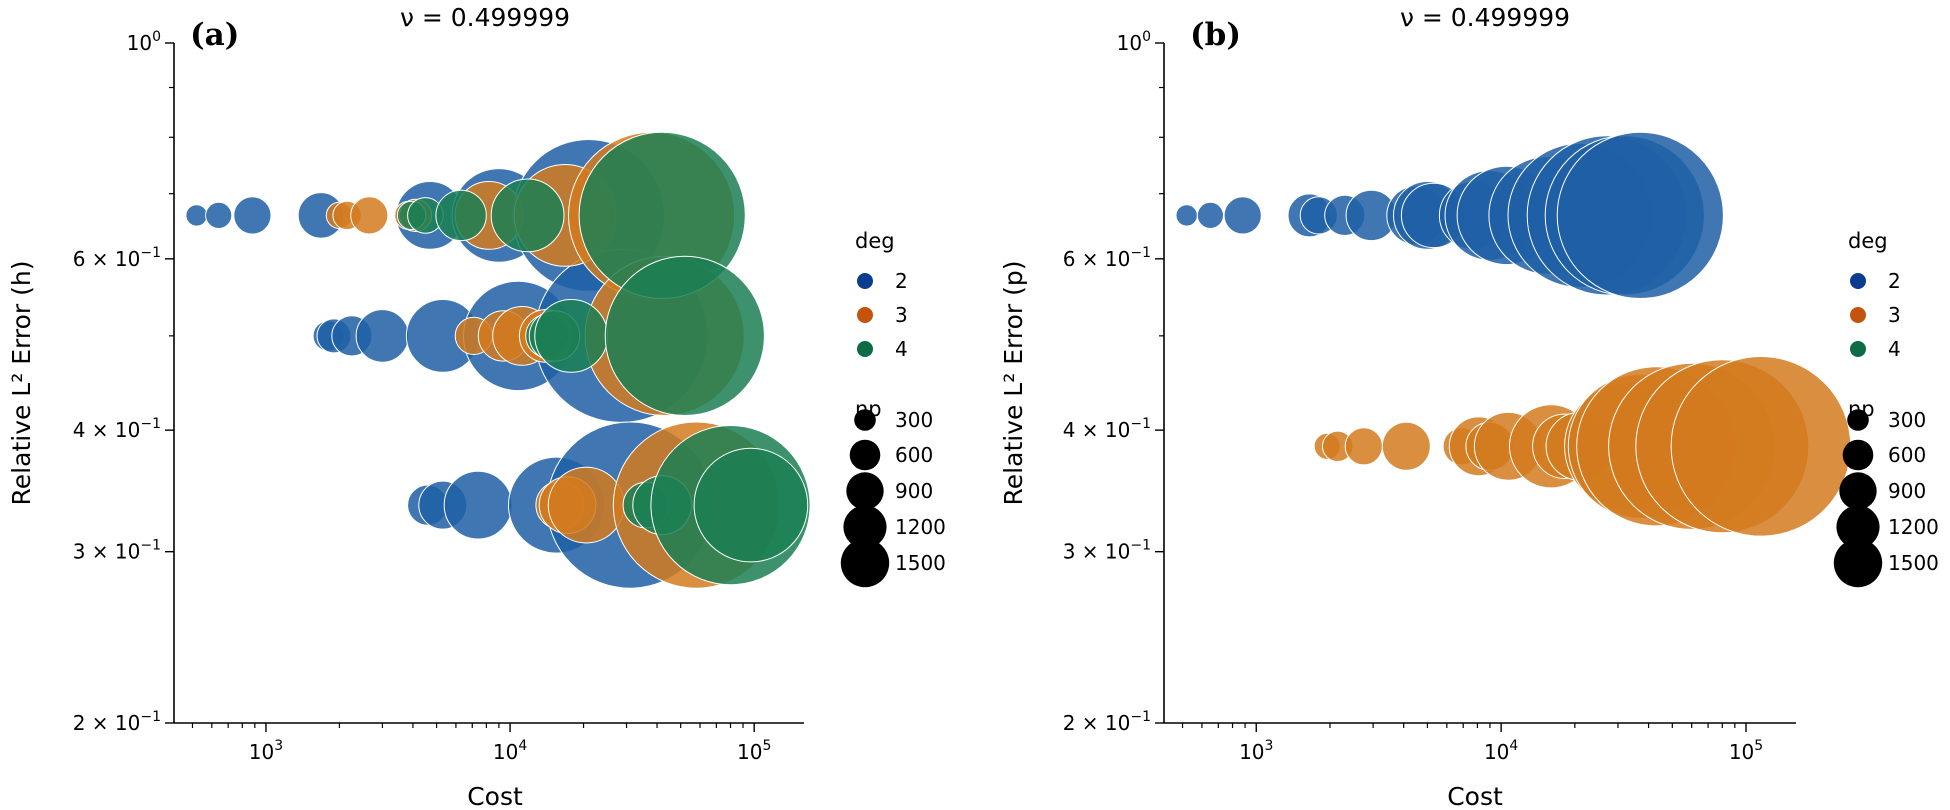 The image size is (1950, 810). What do you see at coordinates (214, 35) in the screenshot?
I see `panel-a-label: (a)` at bounding box center [214, 35].